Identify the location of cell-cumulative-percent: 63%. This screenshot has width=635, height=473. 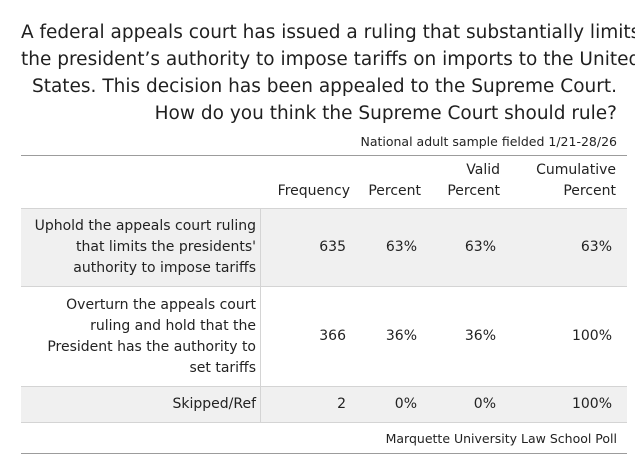
(596, 247).